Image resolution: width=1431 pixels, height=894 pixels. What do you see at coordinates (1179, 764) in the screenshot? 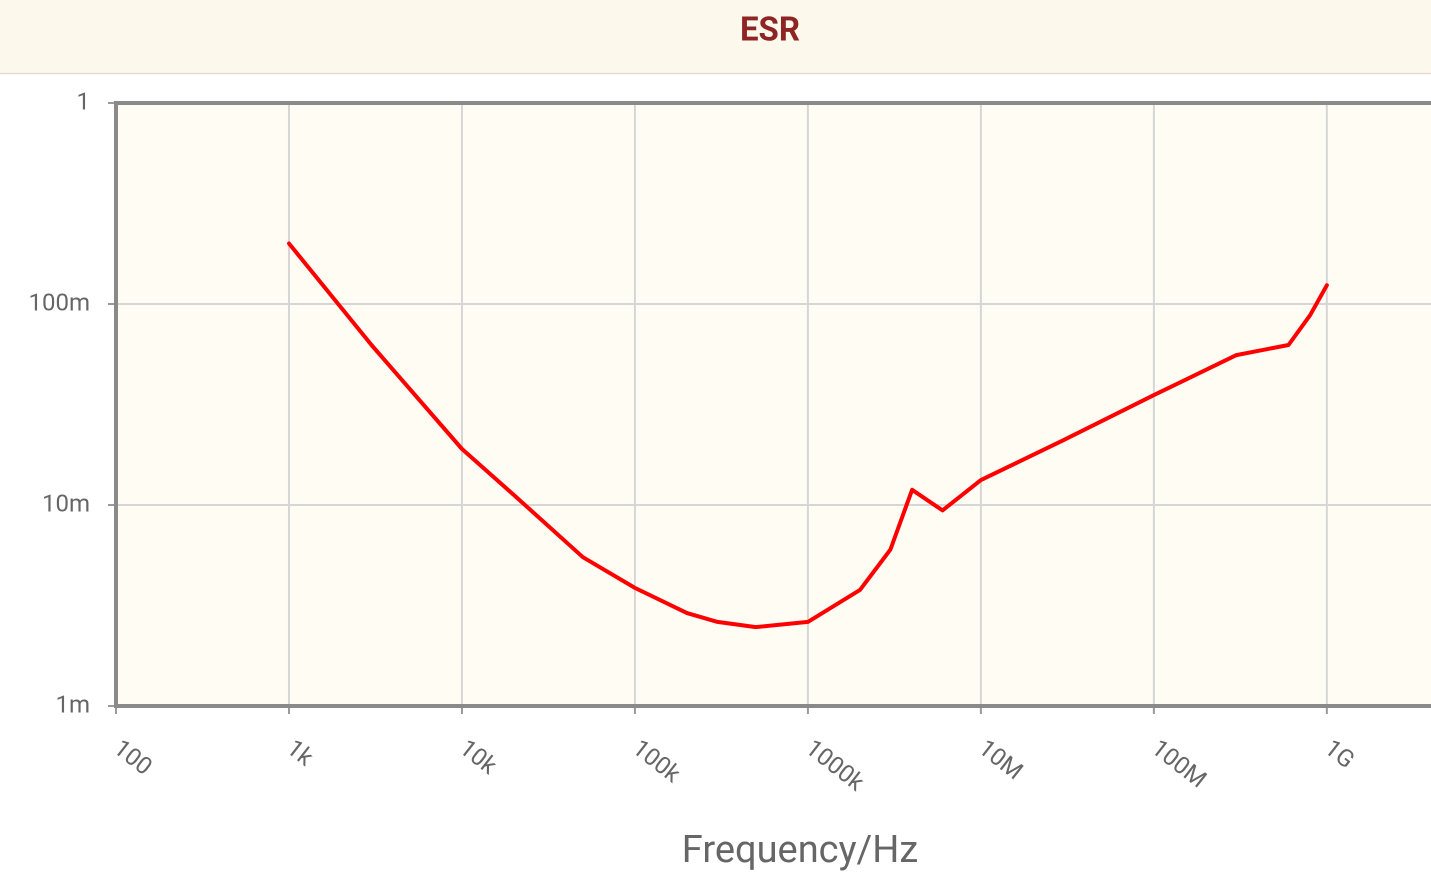
I see `x-tick-label: 100M` at bounding box center [1179, 764].